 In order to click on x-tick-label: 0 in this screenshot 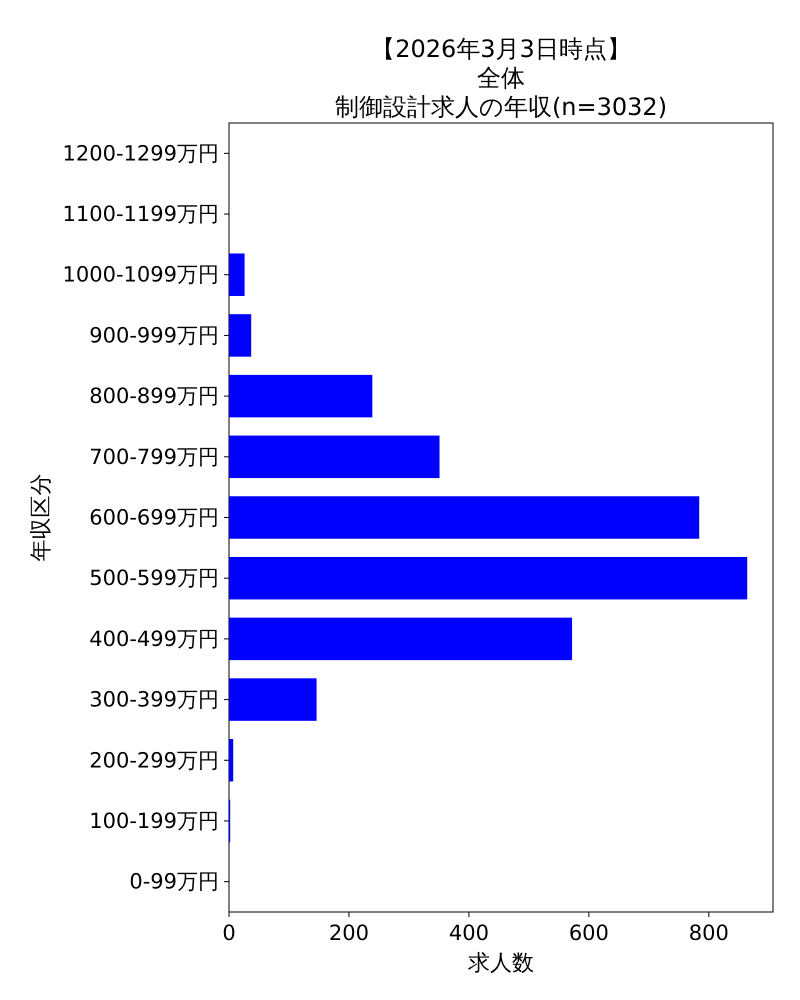, I will do `click(229, 933)`.